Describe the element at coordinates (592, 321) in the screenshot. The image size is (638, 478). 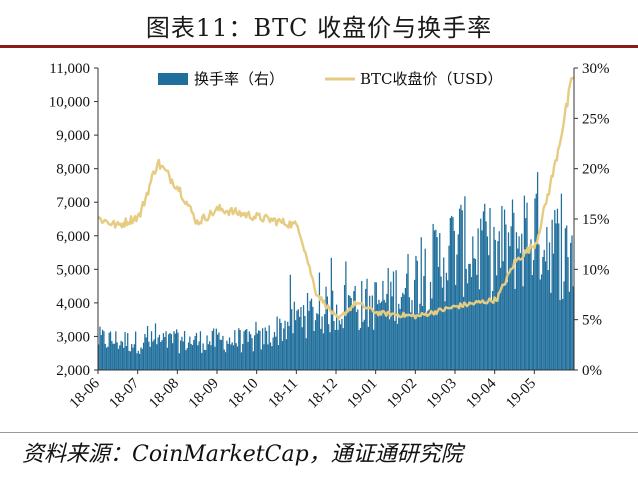
I see `right-tick-label: 5%` at that location.